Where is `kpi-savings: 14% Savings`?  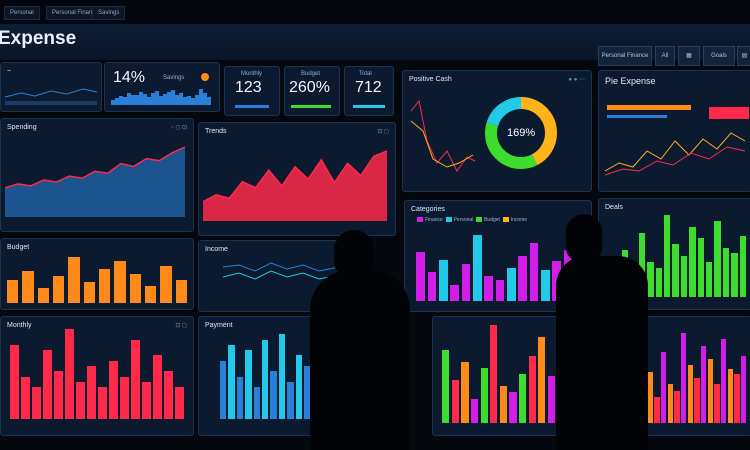 kpi-savings: 14% Savings is located at coordinates (162, 87).